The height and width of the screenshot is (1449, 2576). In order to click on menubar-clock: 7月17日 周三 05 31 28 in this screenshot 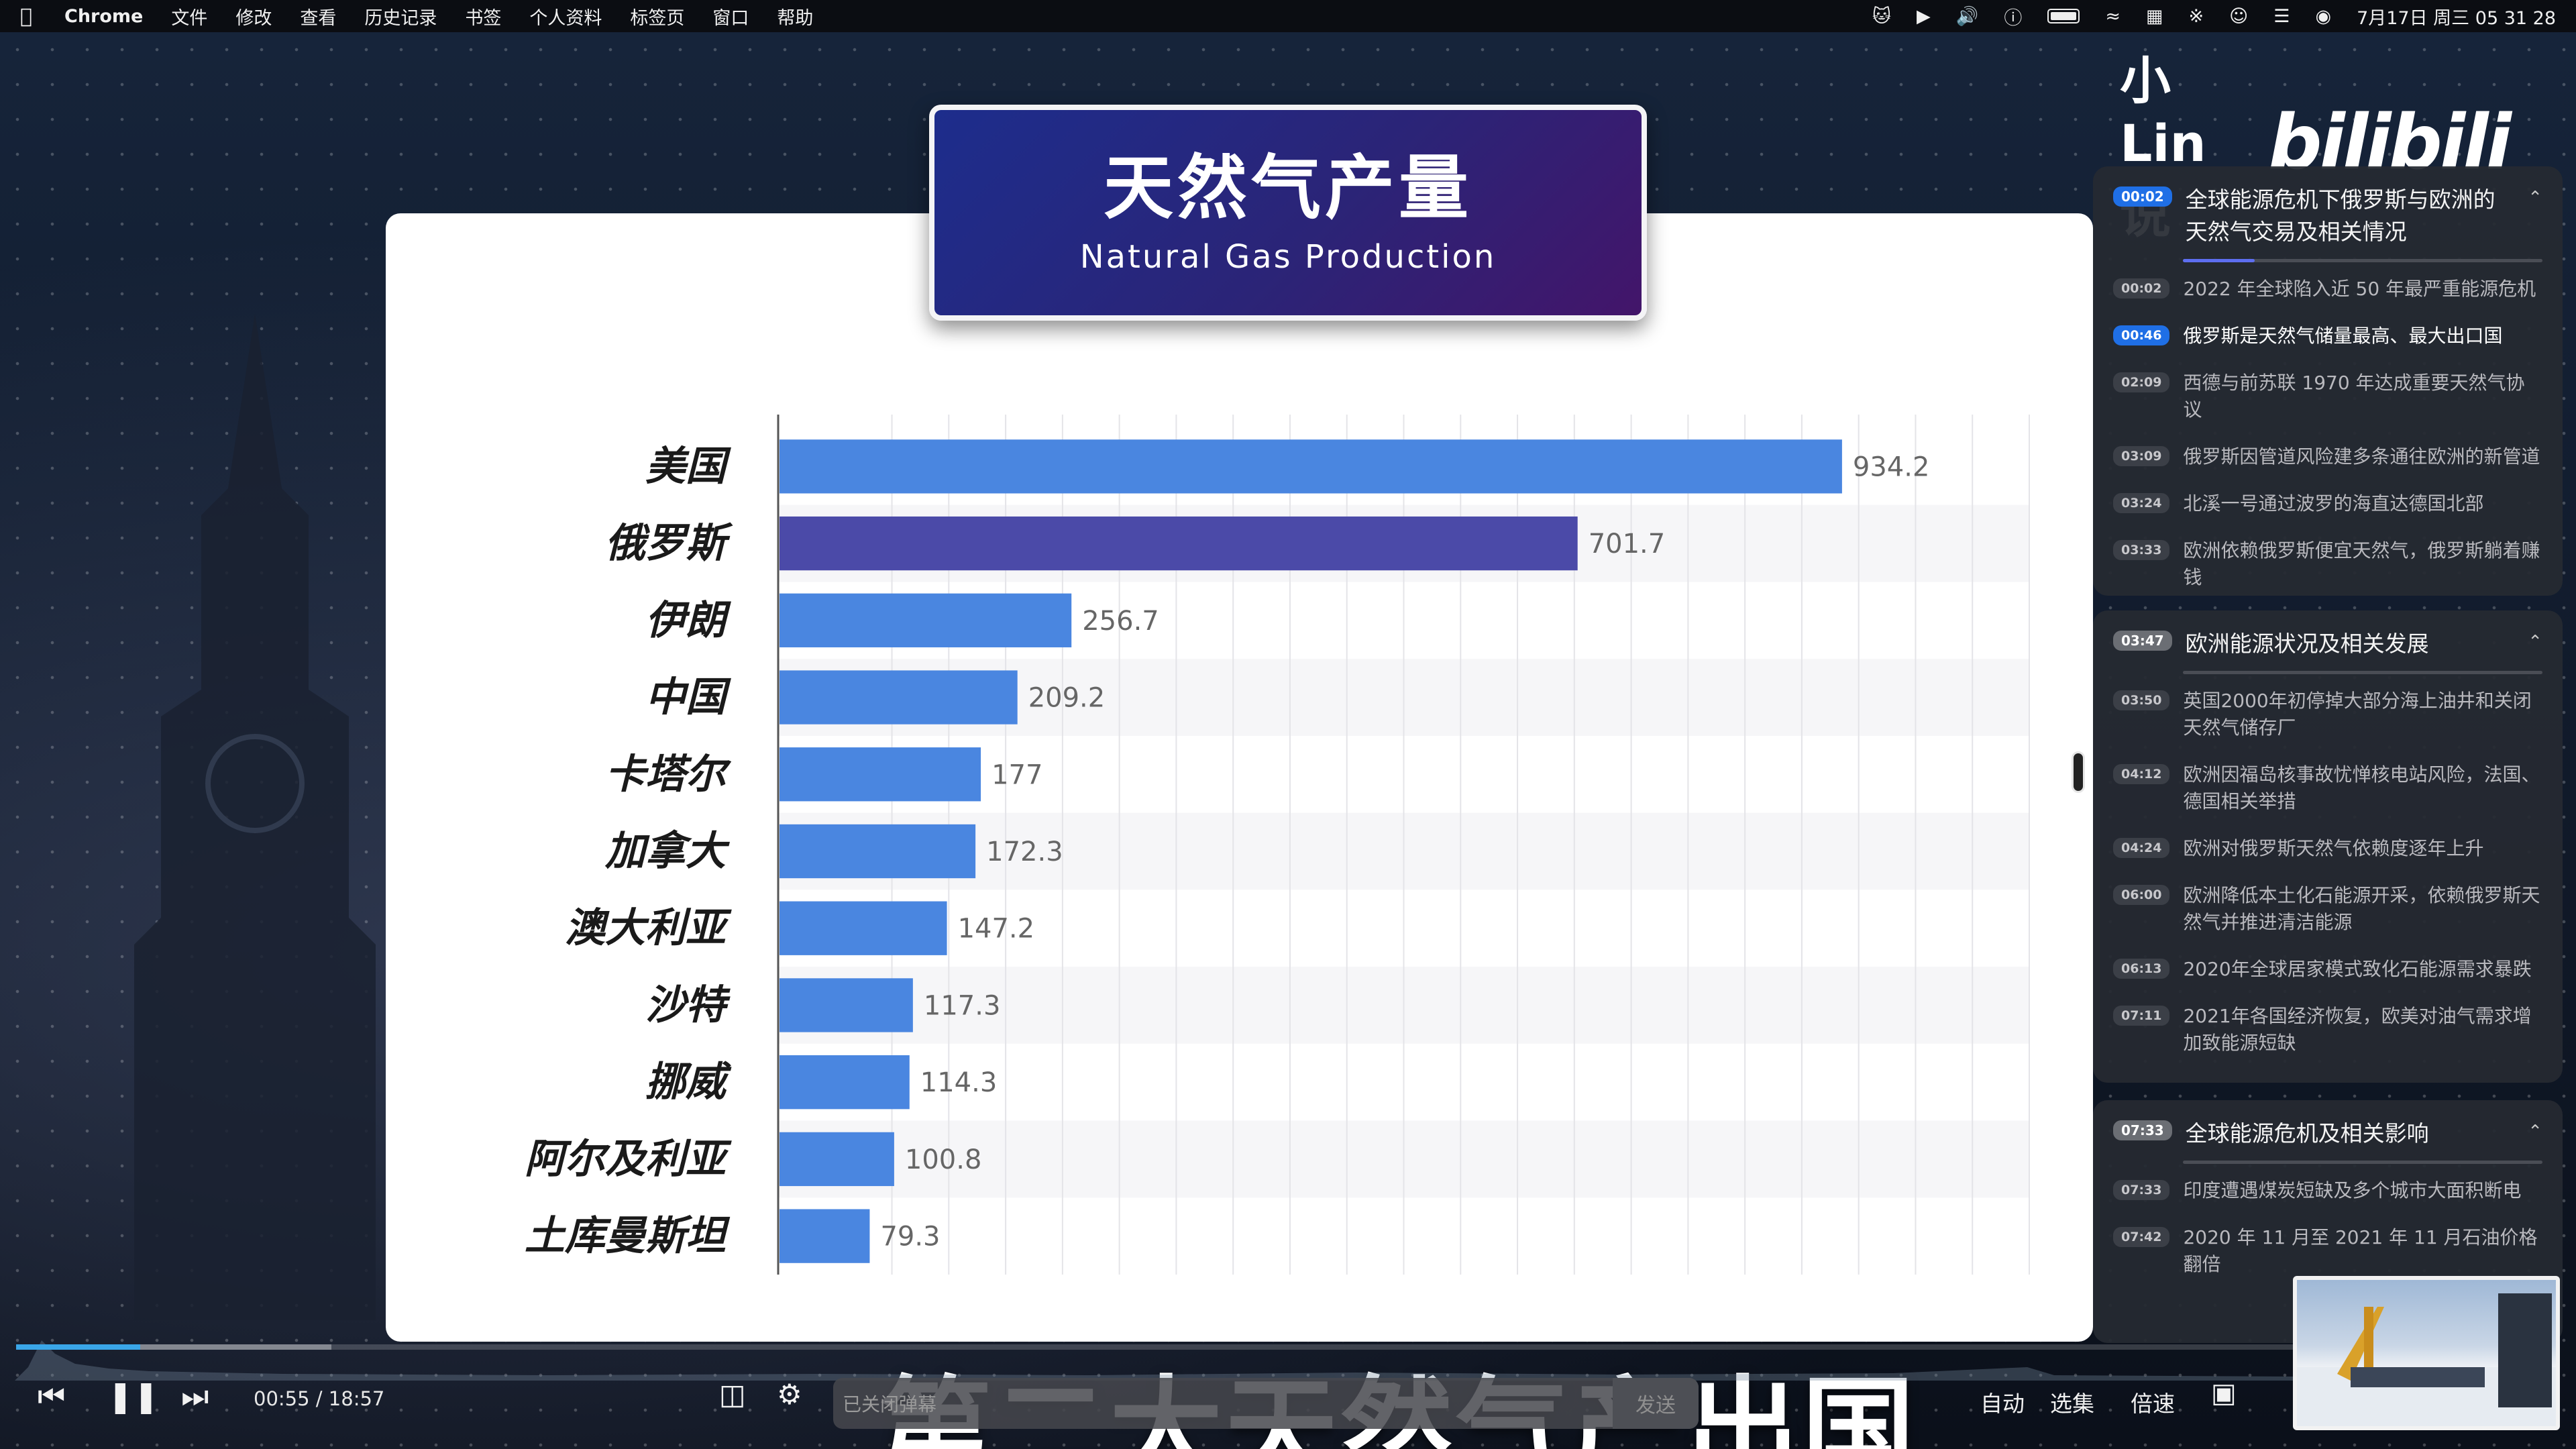, I will do `click(2456, 18)`.